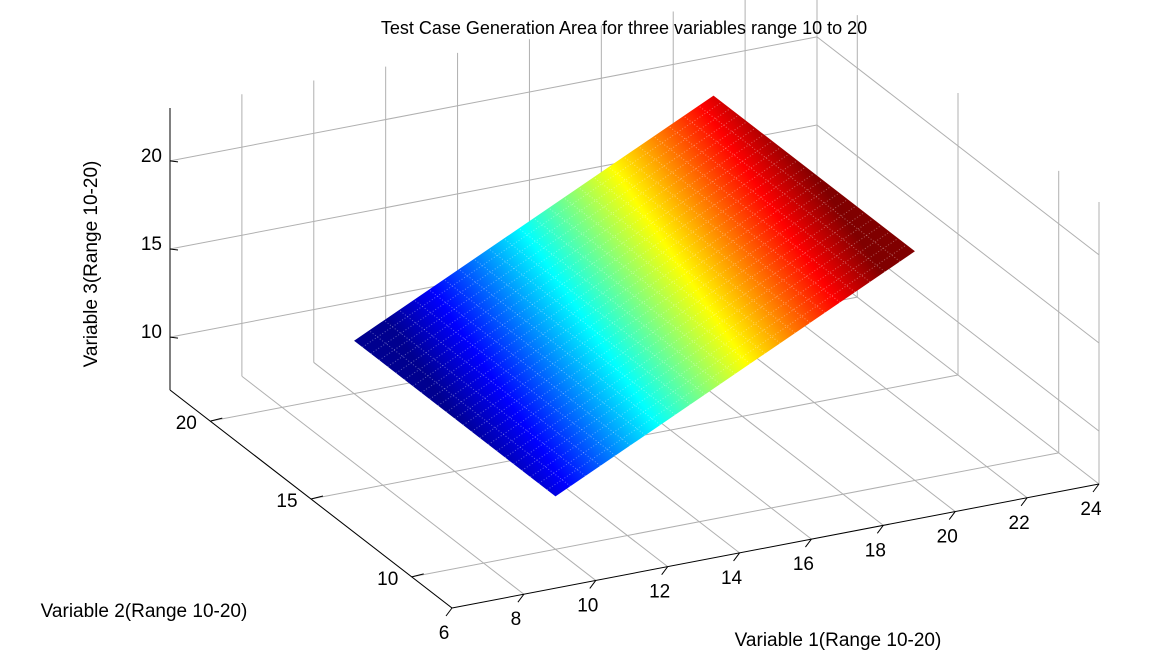 Image resolution: width=1149 pixels, height=652 pixels. Describe the element at coordinates (387, 579) in the screenshot. I see `y-tick-label: 10` at that location.